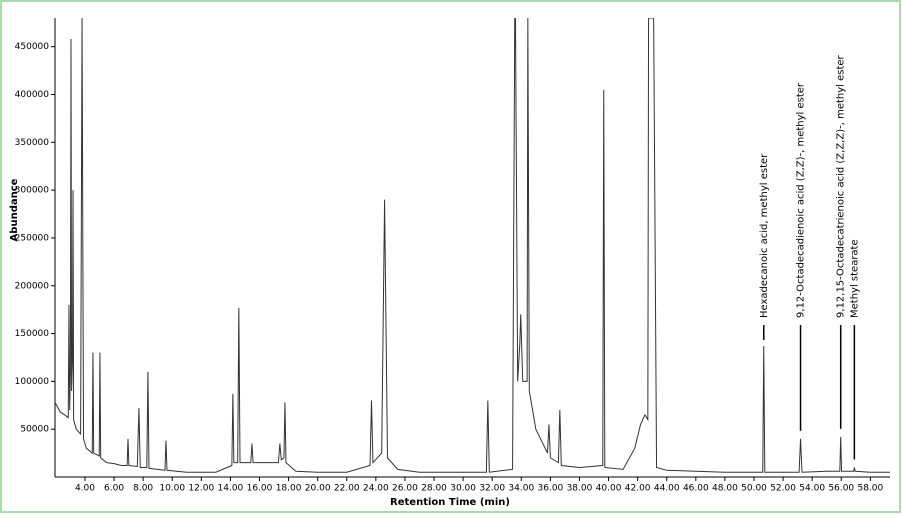 The width and height of the screenshot is (902, 518). Describe the element at coordinates (32, 238) in the screenshot. I see `y-tick-label: 250000` at that location.